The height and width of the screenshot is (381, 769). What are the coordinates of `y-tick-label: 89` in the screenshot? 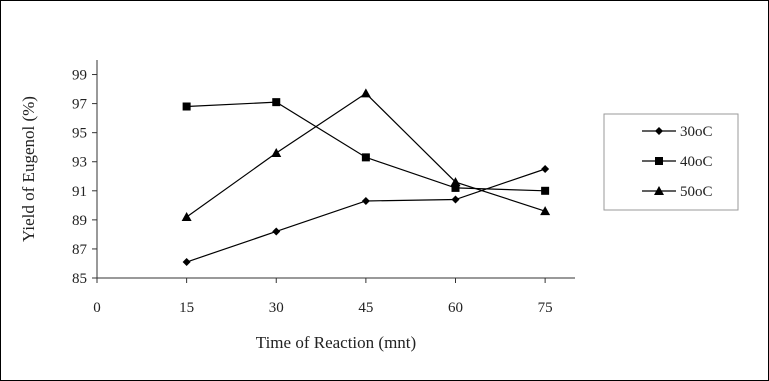 It's located at (79, 221).